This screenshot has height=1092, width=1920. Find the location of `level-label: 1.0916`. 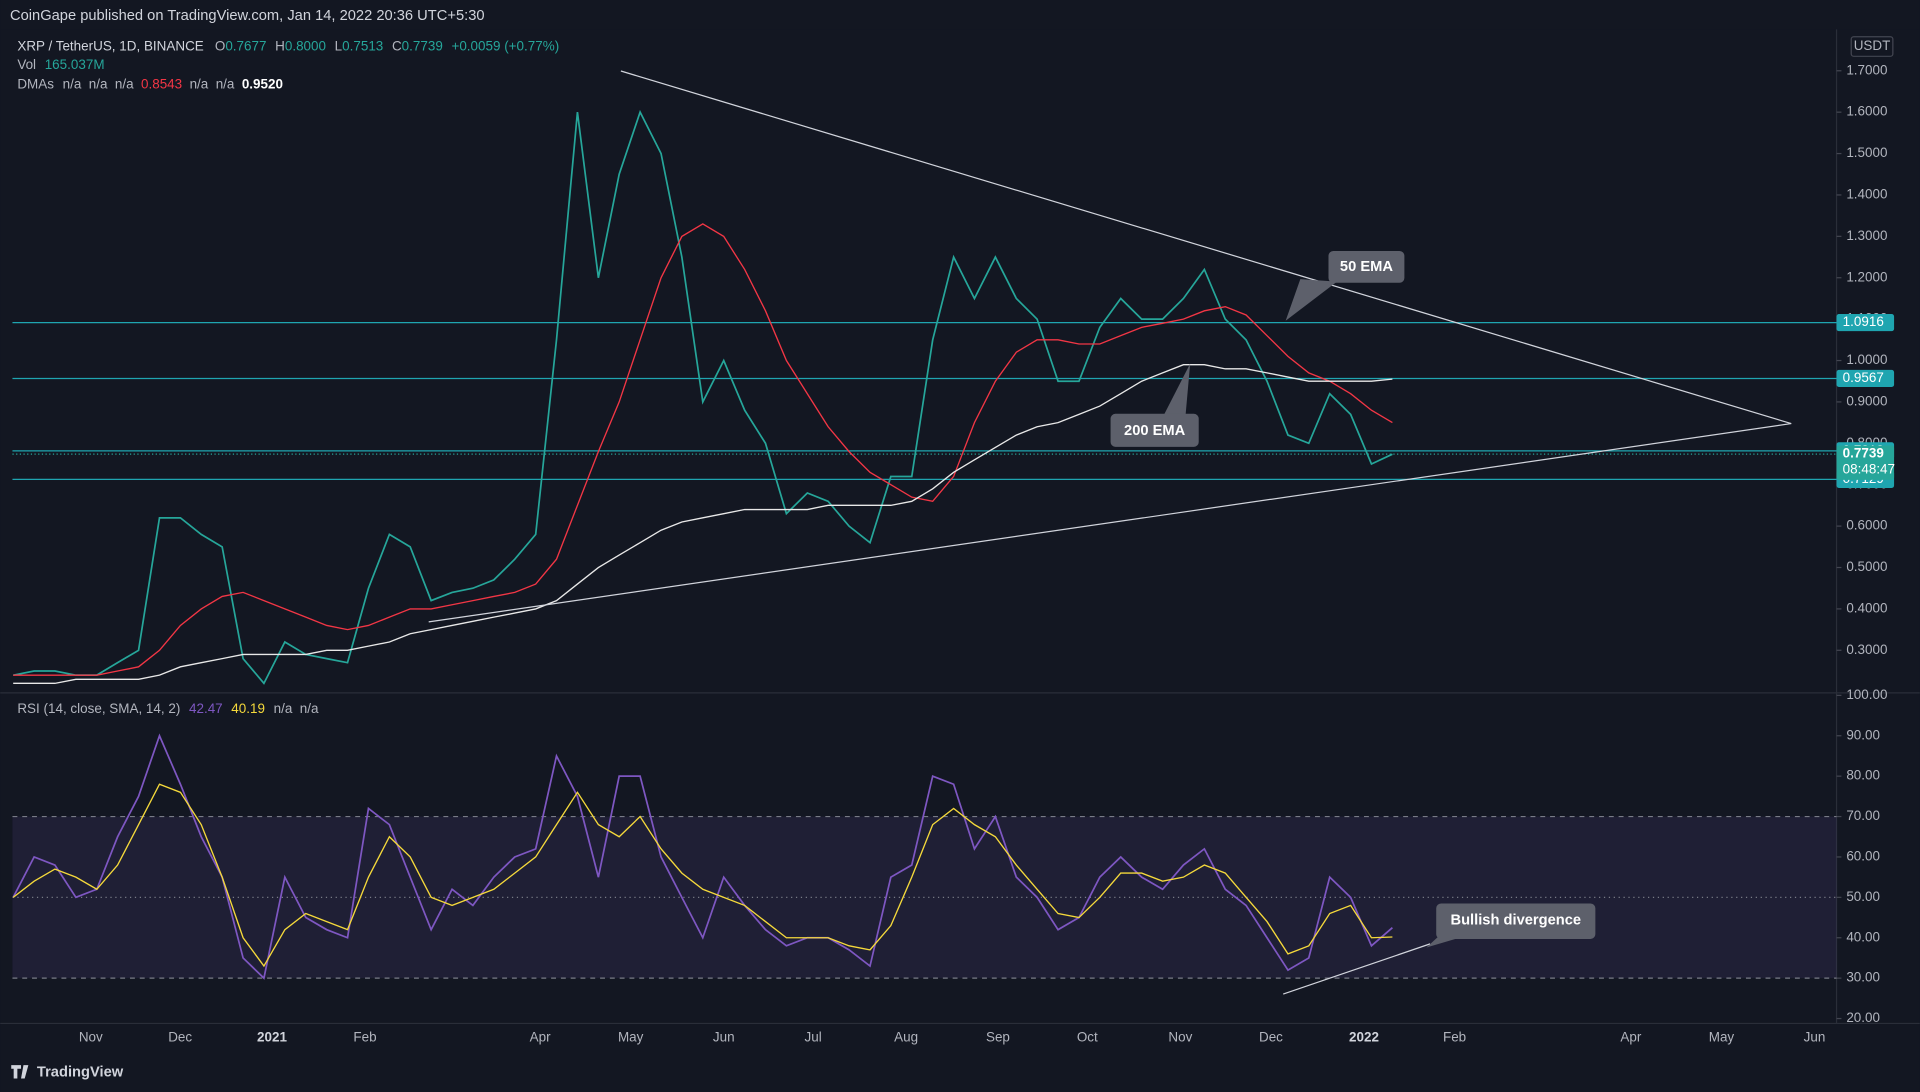

level-label: 1.0916 is located at coordinates (1863, 321).